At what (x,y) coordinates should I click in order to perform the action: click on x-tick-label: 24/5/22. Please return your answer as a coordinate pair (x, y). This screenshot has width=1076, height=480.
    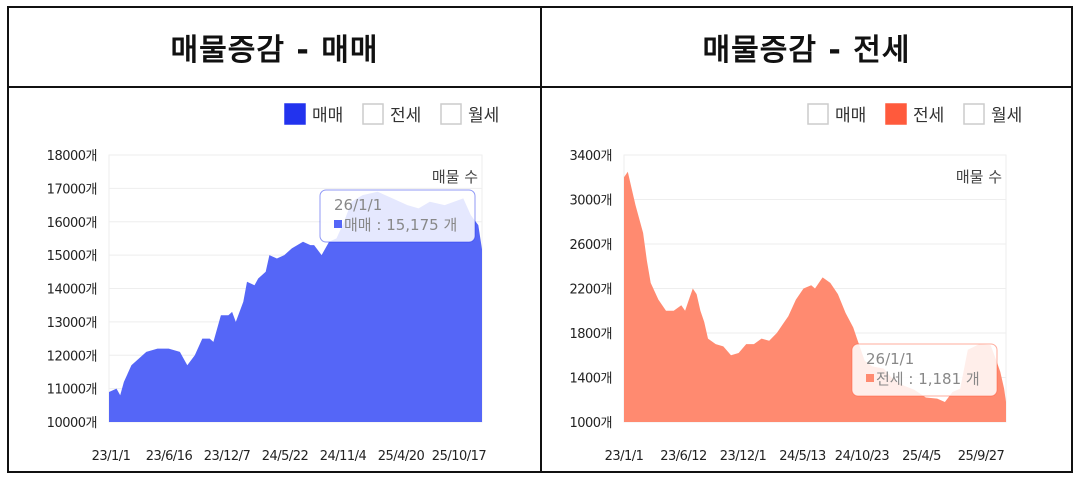
    Looking at the image, I should click on (285, 456).